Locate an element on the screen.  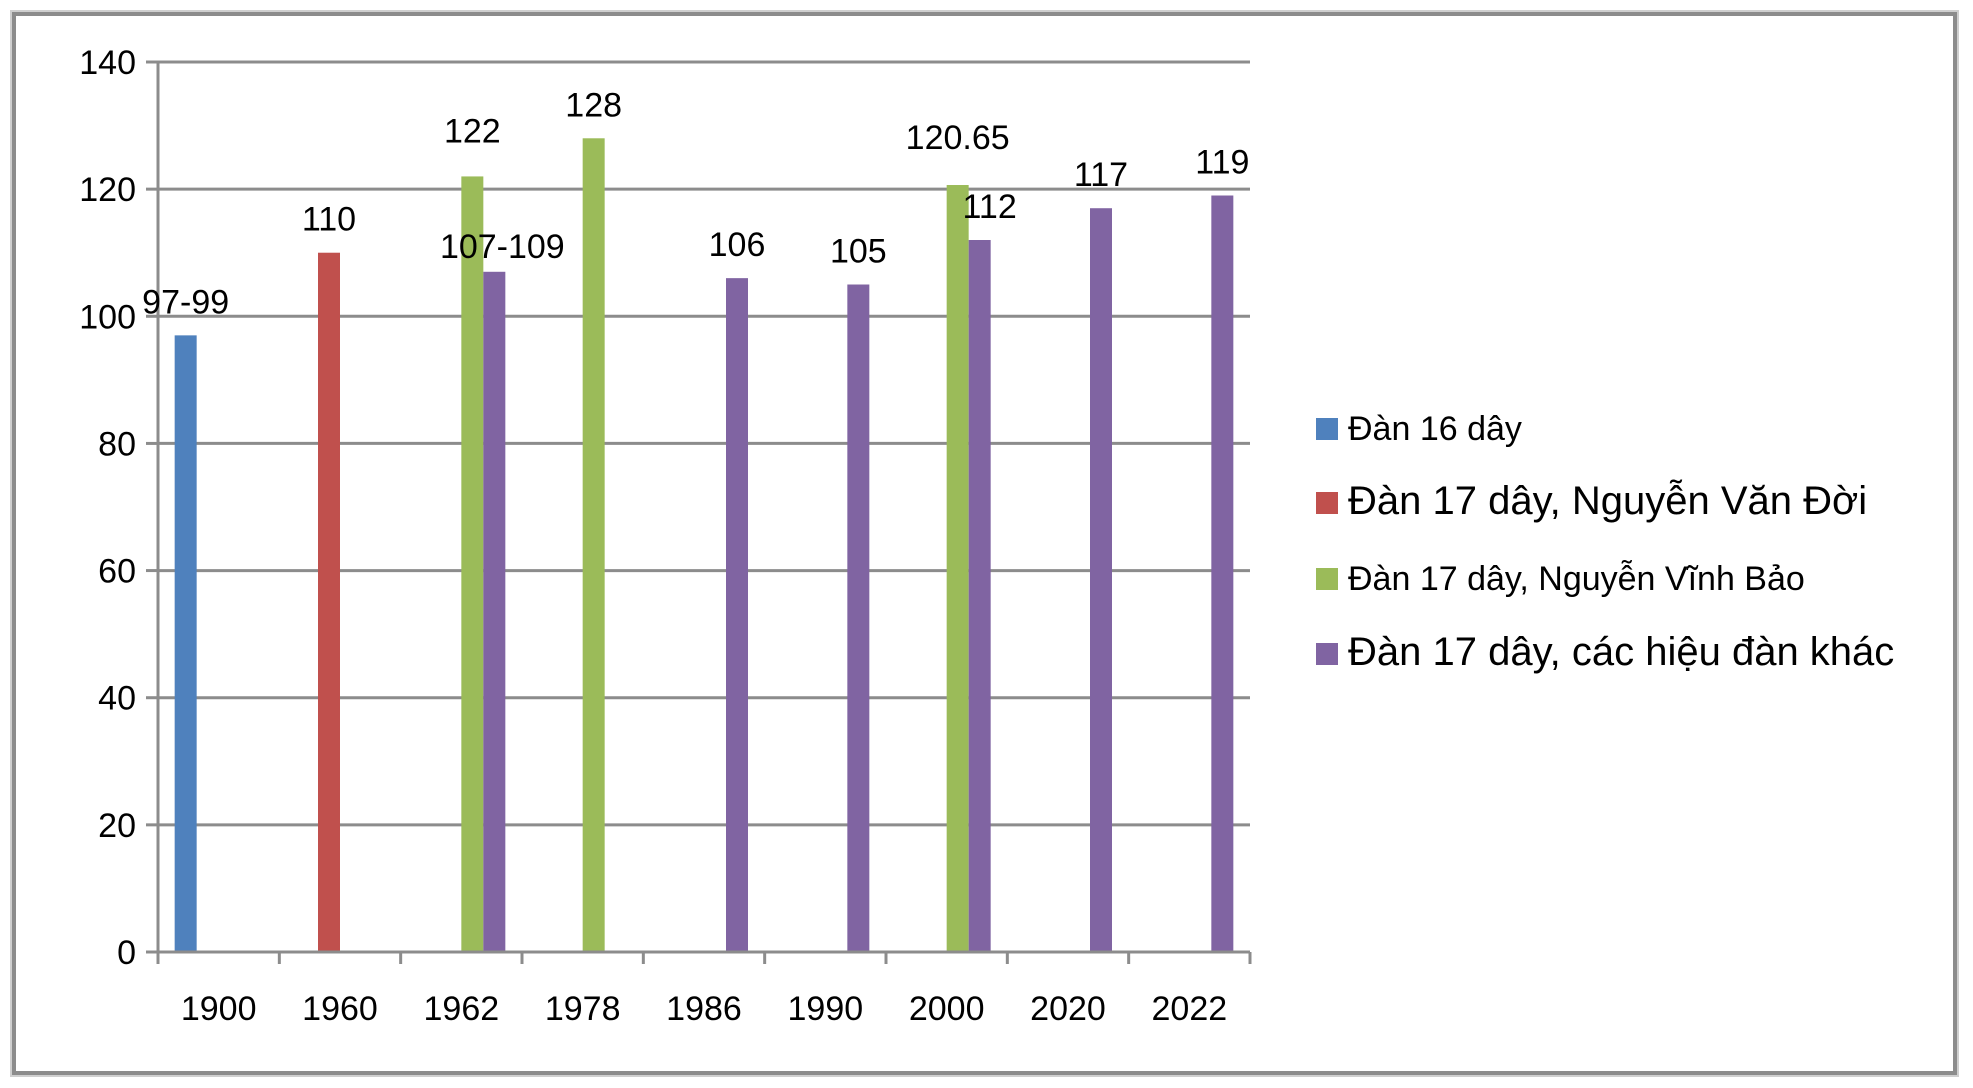
x-axis: 1900 1960 1962 1978 1986 1990 2000 2020 2022 is located at coordinates (704, 989).